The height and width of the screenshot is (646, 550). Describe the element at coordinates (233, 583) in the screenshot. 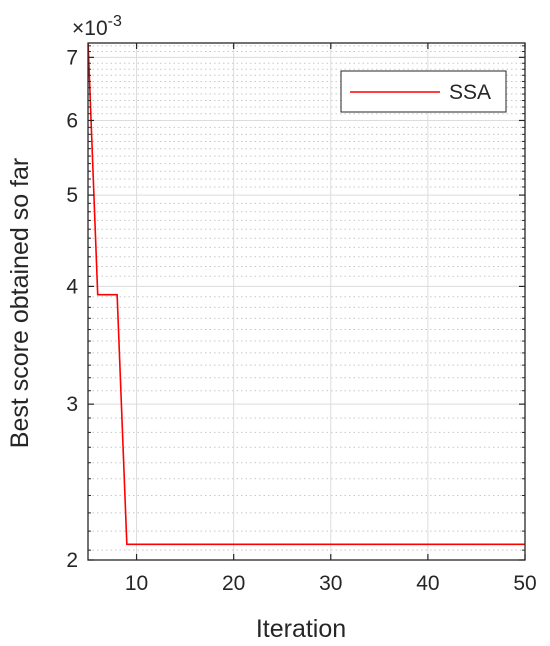

I see `x-tick-label: 20` at that location.